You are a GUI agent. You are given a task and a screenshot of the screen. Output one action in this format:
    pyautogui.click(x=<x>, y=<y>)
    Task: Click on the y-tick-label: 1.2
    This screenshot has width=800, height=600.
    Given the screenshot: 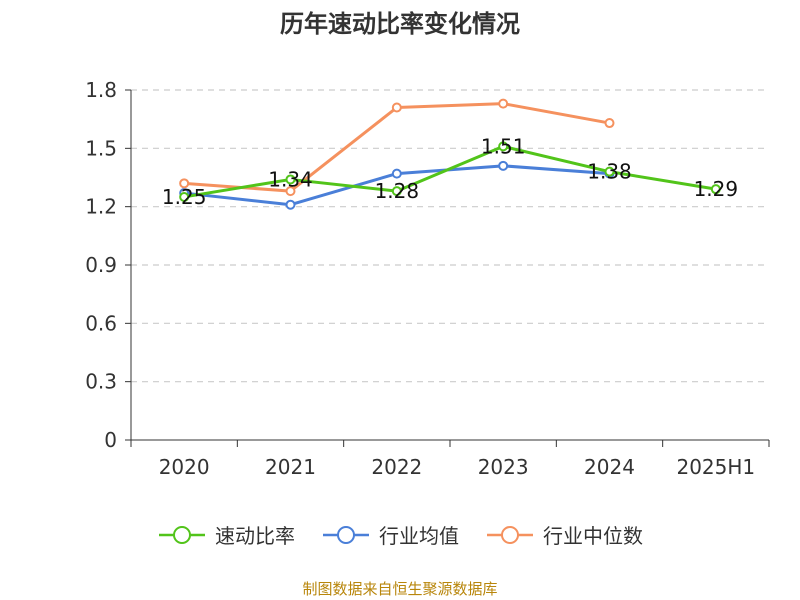 What is the action you would take?
    pyautogui.click(x=101, y=207)
    